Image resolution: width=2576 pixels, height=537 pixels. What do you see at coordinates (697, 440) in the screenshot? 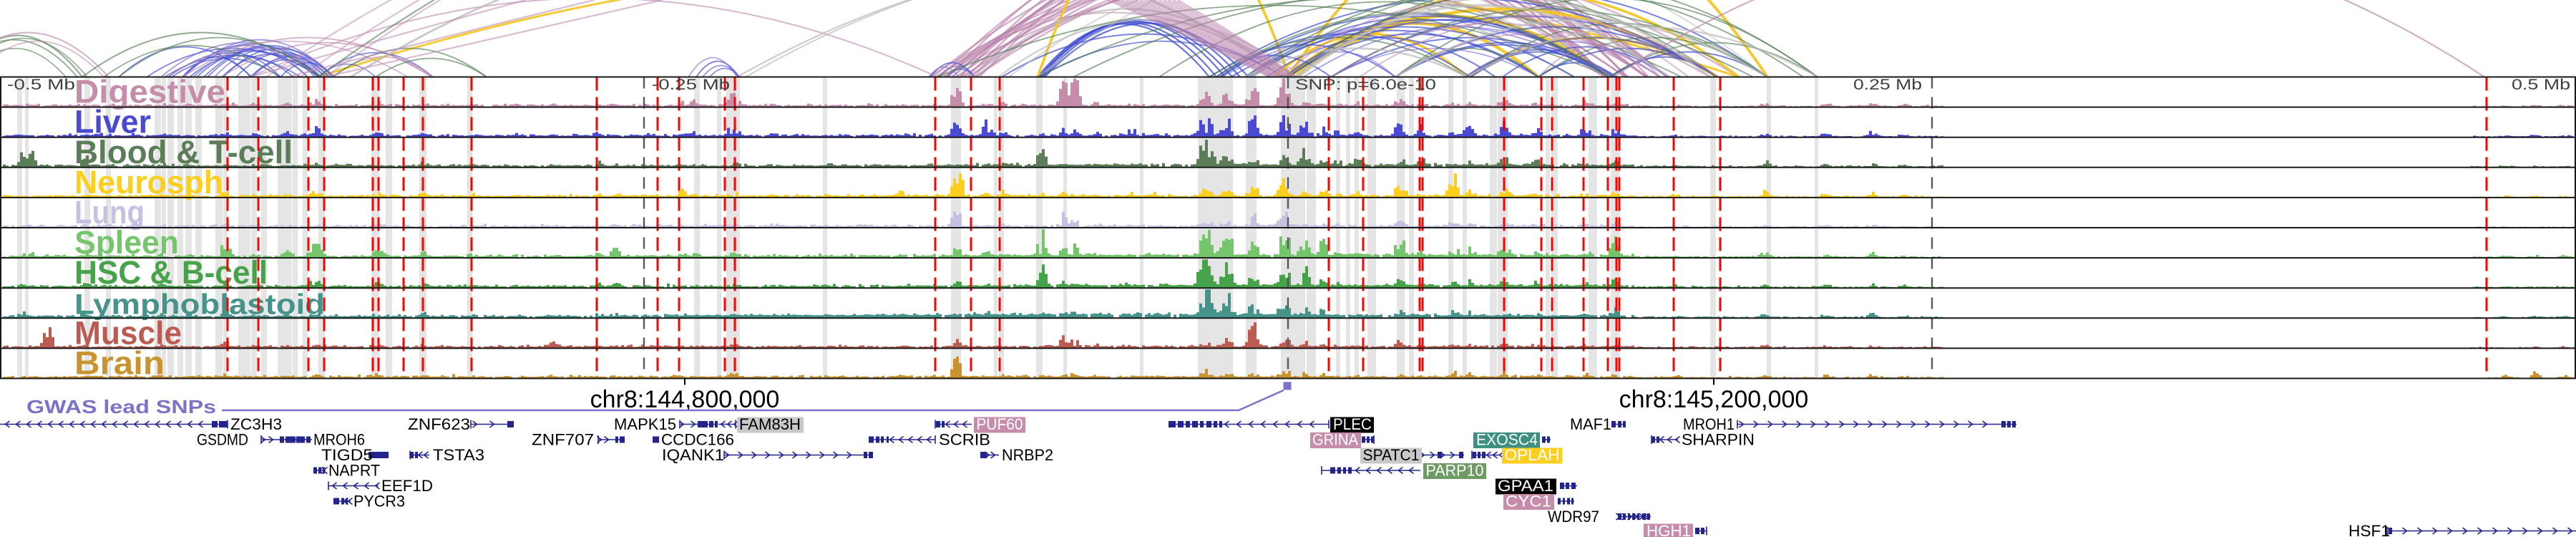
I see `svg-text: CCDC166` at bounding box center [697, 440].